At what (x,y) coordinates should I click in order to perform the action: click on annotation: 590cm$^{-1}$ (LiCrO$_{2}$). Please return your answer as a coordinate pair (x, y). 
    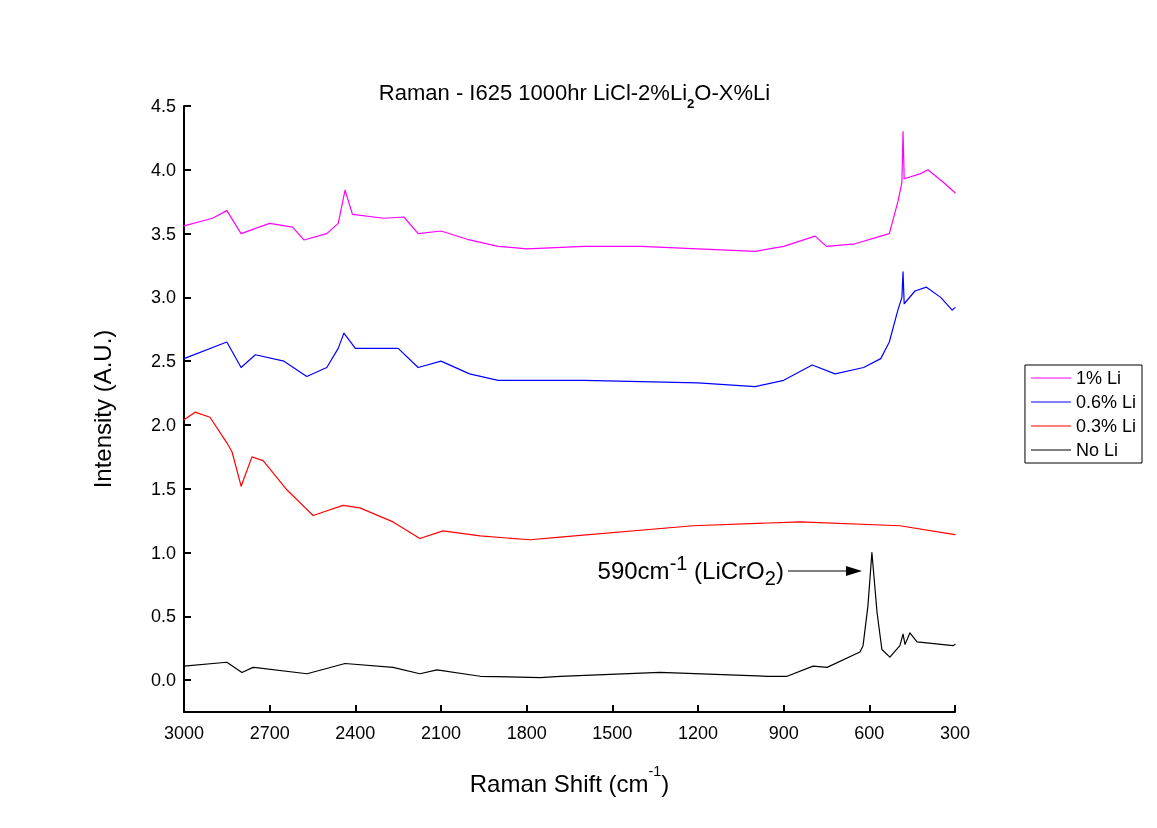
    Looking at the image, I should click on (690, 570).